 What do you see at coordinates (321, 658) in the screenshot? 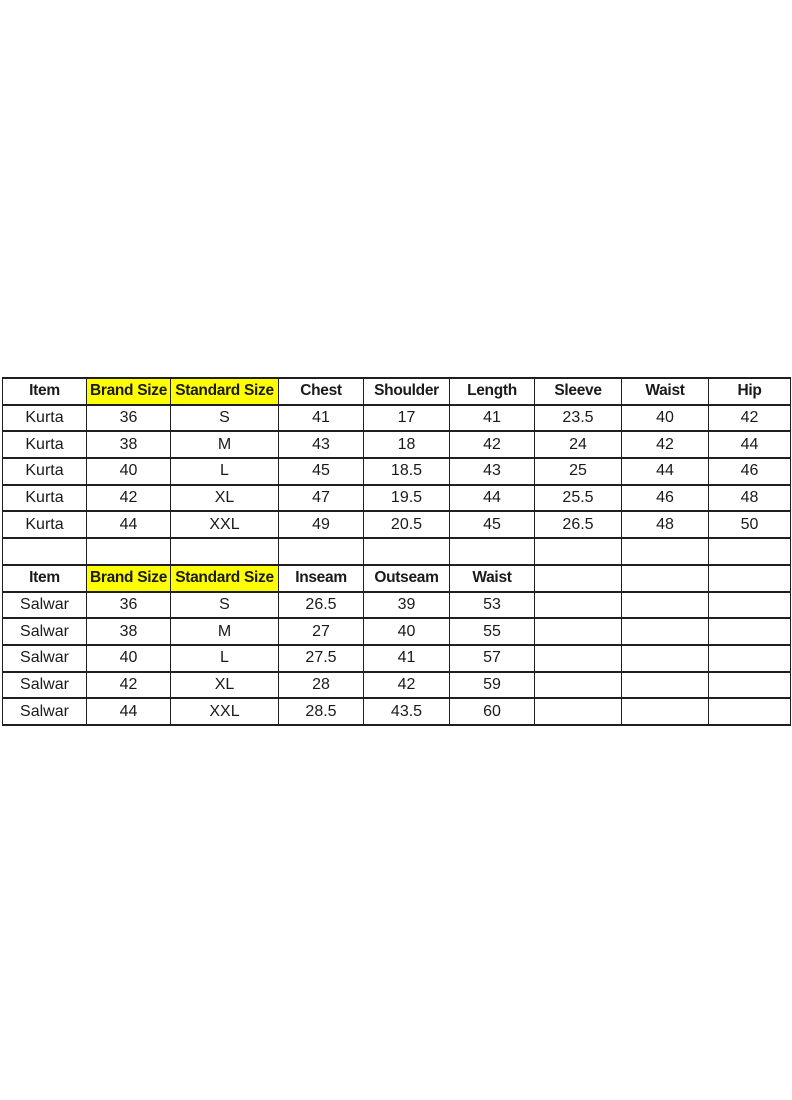
I see `table-cell: 27.5` at bounding box center [321, 658].